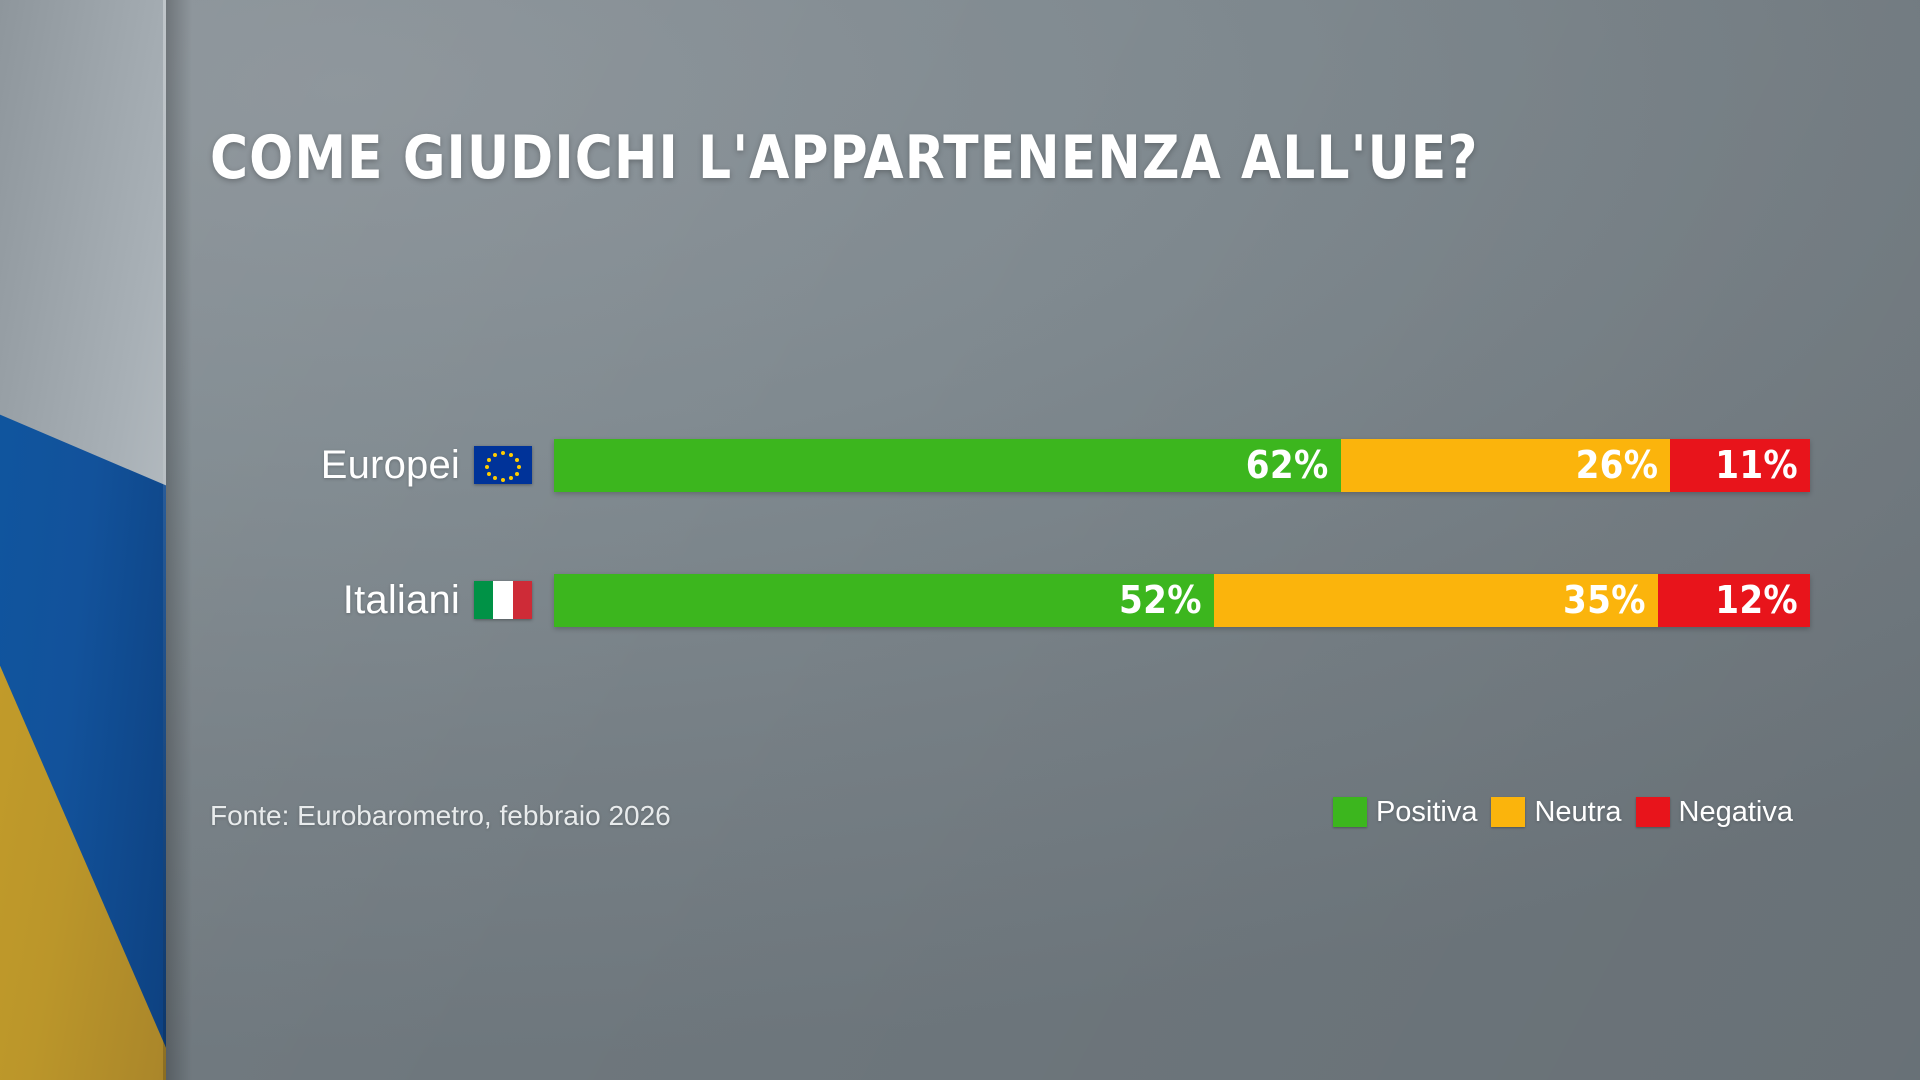  Describe the element at coordinates (884, 600) in the screenshot. I see `bar-segment-positiva: 52%` at that location.